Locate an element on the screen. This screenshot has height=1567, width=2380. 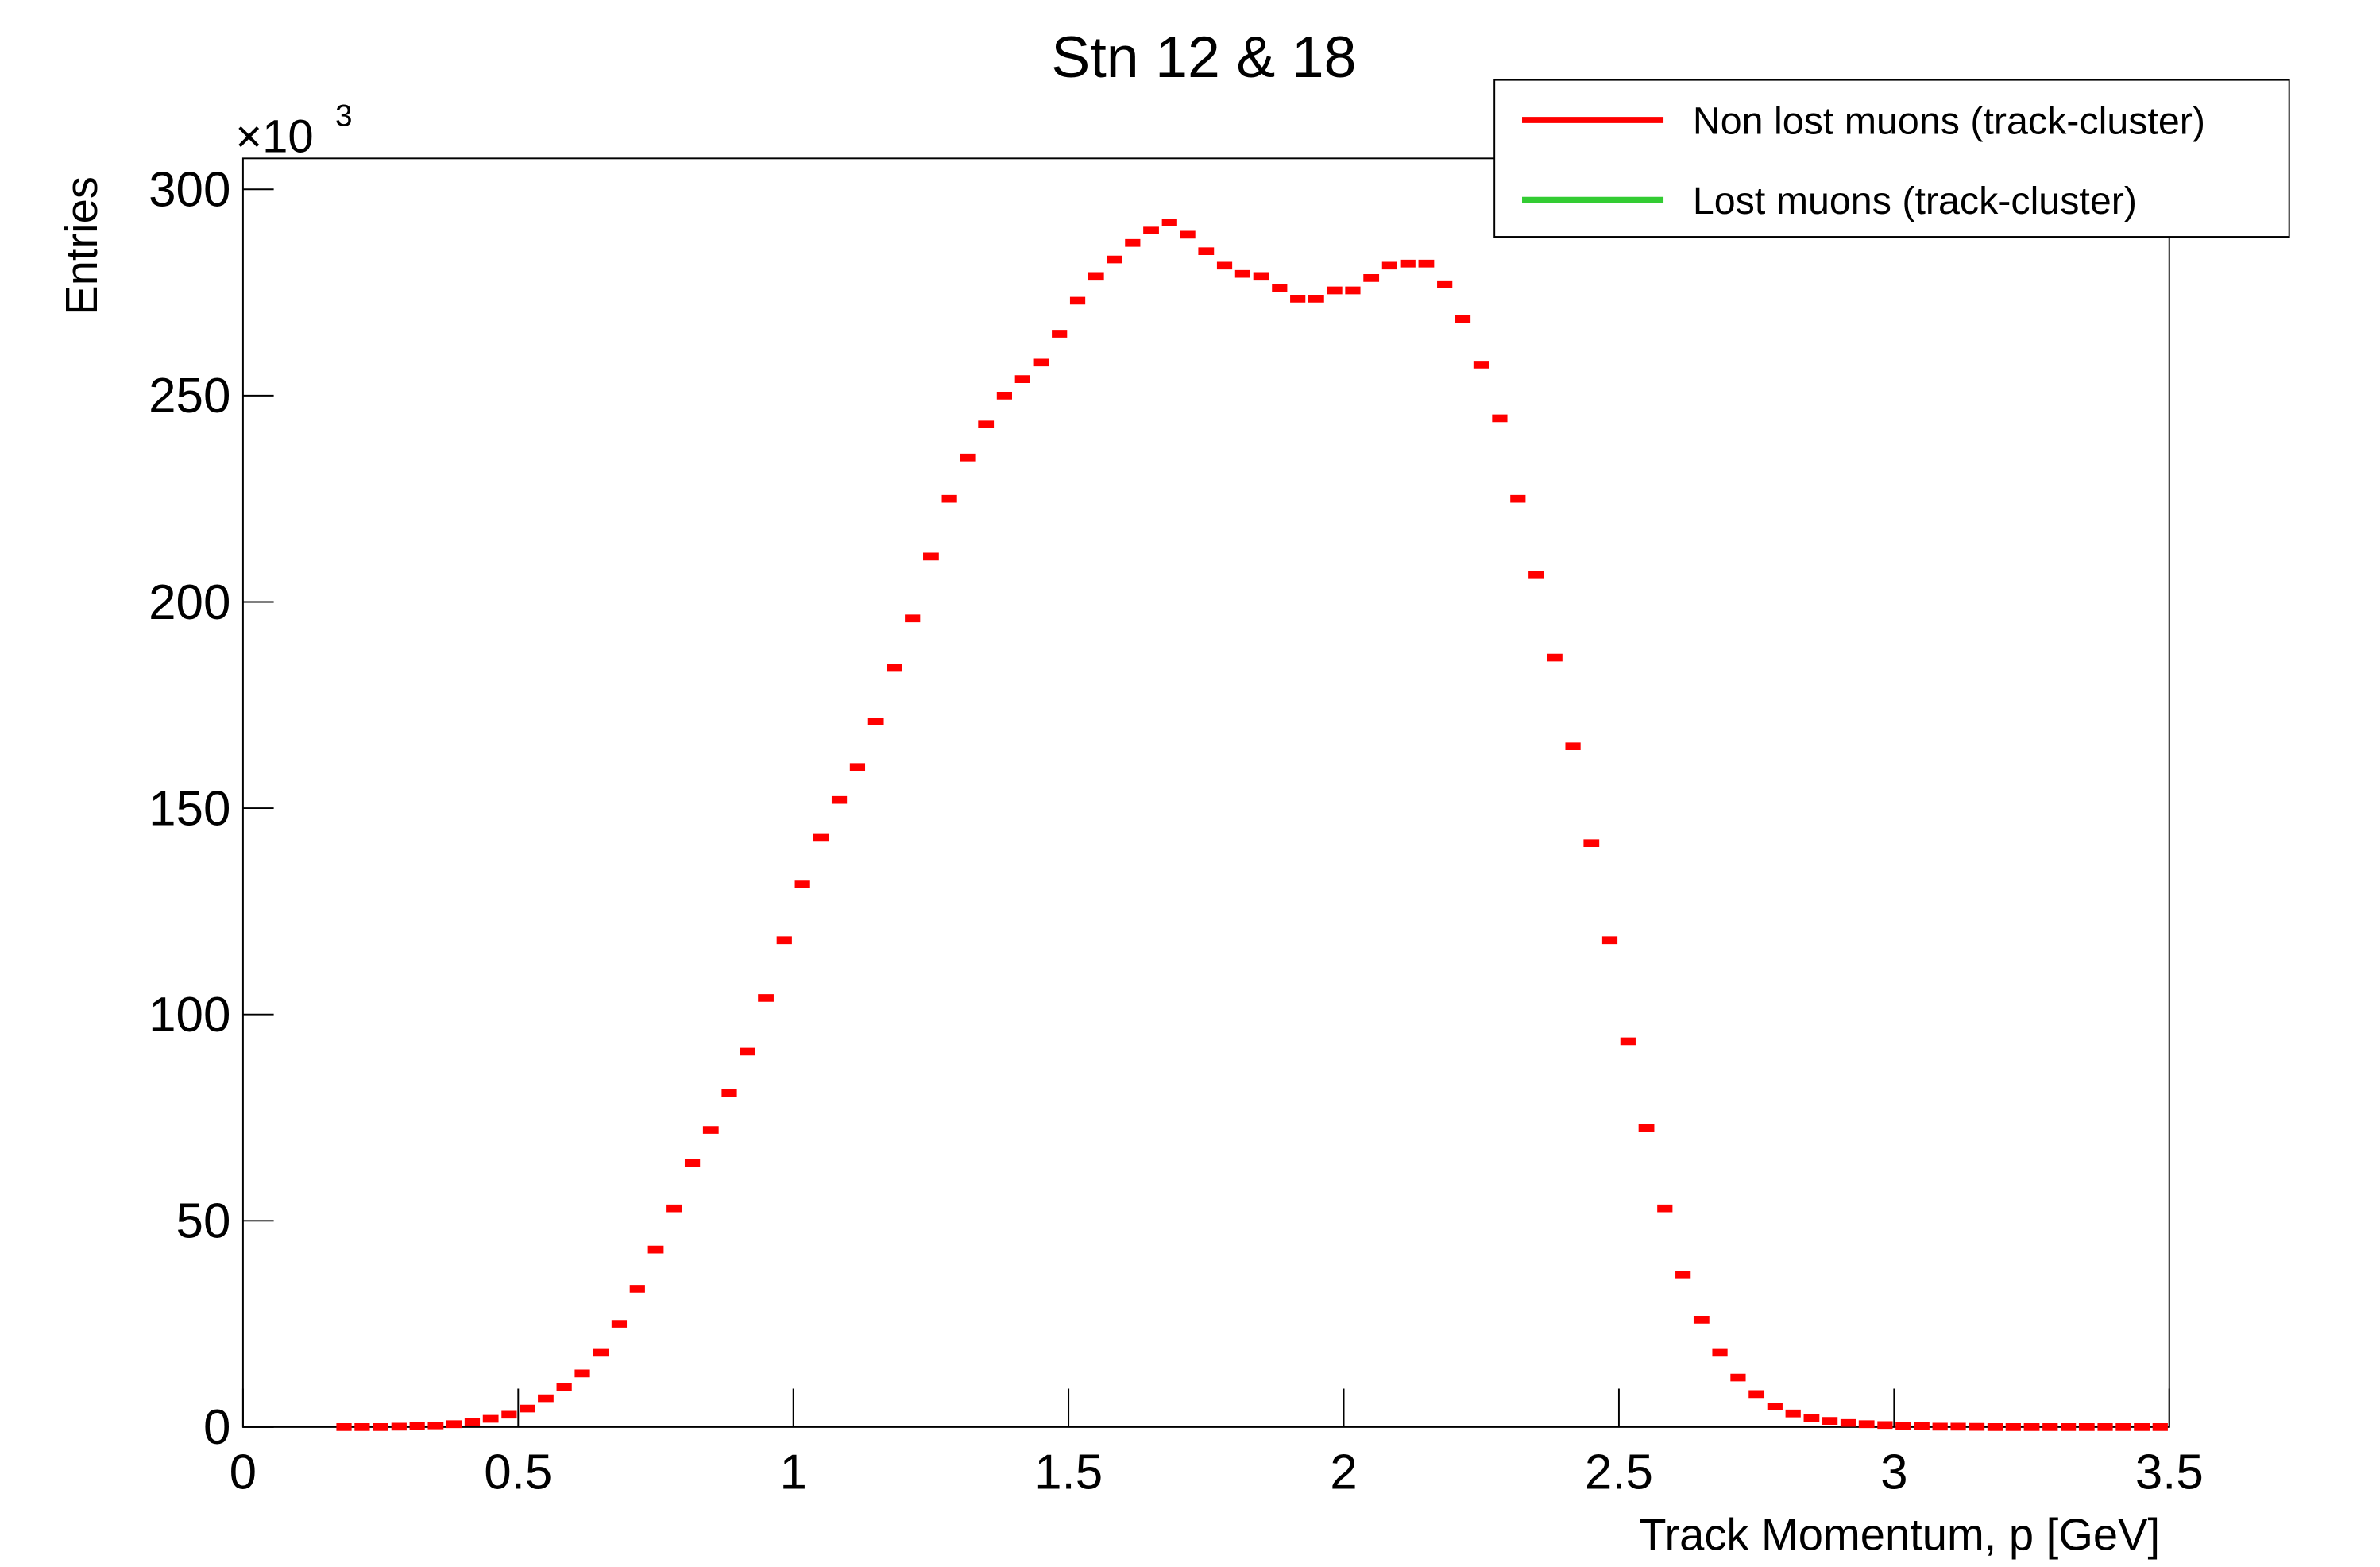
y-tick-label: 150 is located at coordinates (189, 808).